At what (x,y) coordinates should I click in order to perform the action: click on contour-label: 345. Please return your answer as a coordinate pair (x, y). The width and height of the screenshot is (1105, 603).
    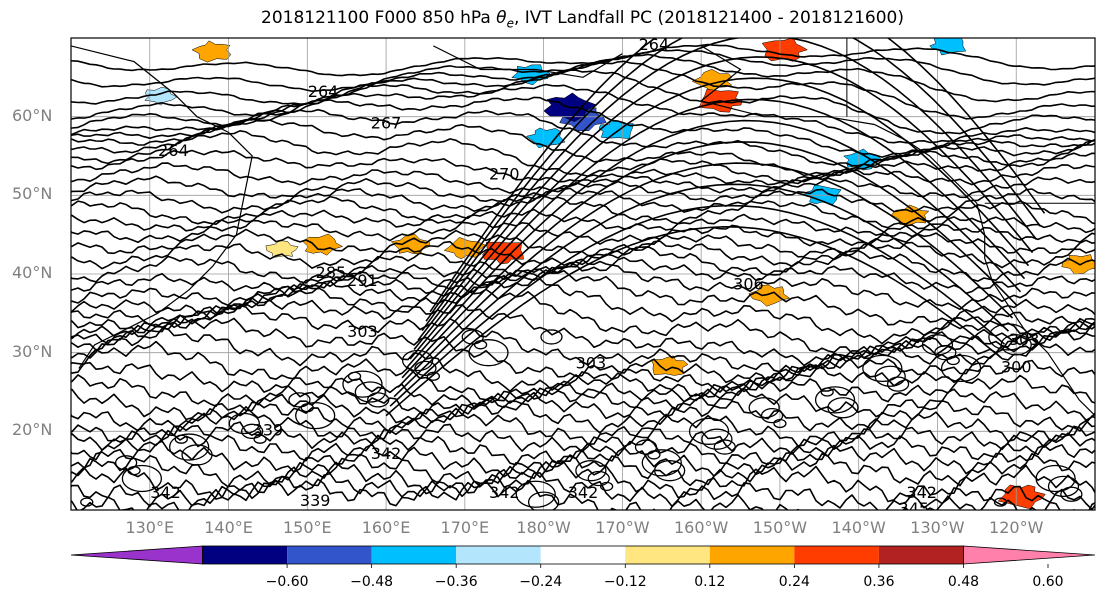
    Looking at the image, I should click on (914, 508).